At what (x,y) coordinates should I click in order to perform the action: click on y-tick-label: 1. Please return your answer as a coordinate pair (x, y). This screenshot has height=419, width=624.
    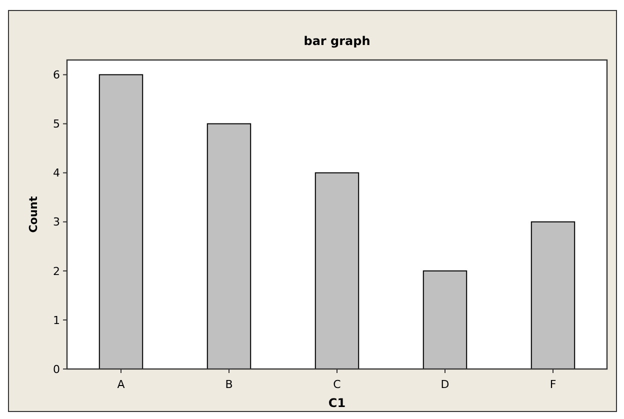
    Looking at the image, I should click on (56, 320).